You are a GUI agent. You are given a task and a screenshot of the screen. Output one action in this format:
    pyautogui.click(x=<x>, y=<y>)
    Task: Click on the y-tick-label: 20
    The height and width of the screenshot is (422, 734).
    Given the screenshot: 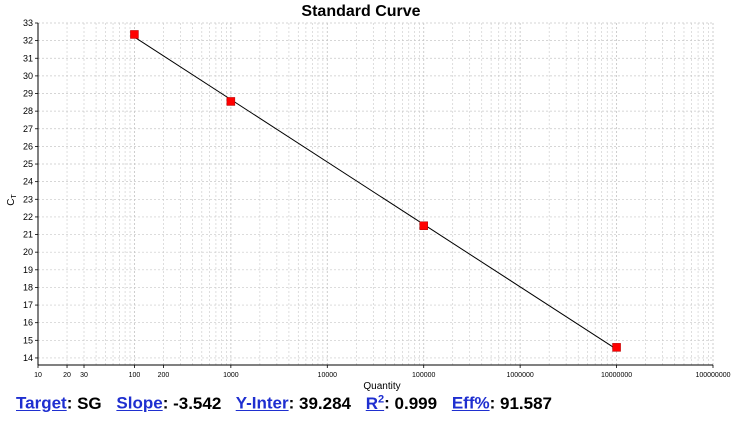 What is the action you would take?
    pyautogui.click(x=28, y=252)
    